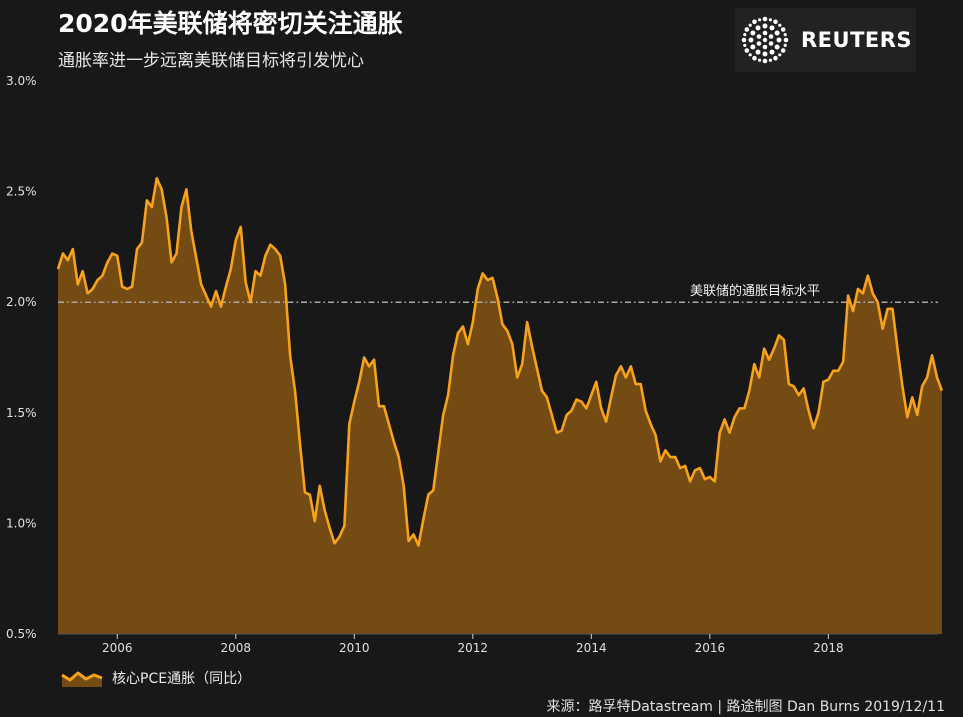  Describe the element at coordinates (591, 648) in the screenshot. I see `x-tick-label-4: 2014` at that location.